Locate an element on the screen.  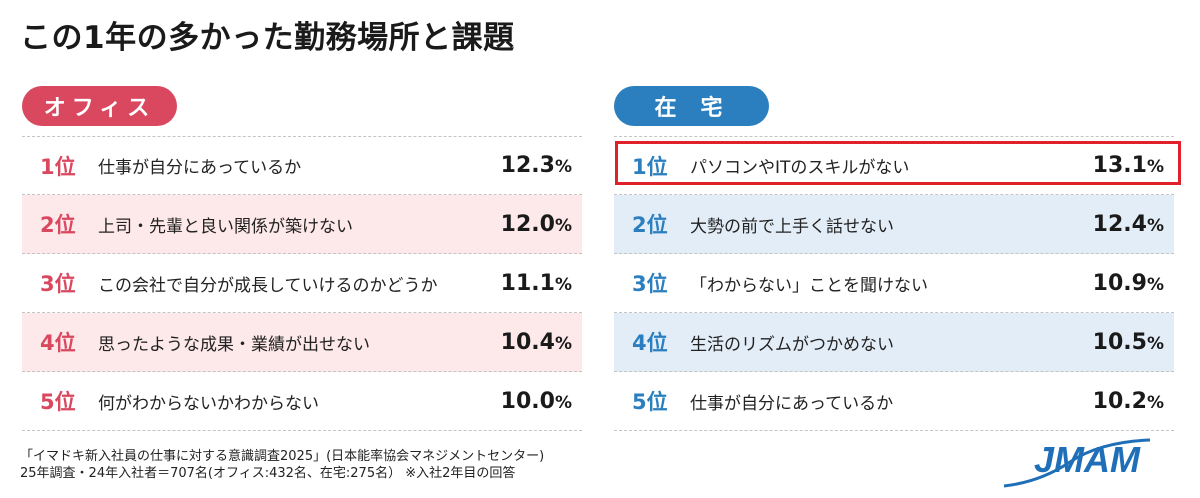
office-rank-row-3: 3位 この会社で自分が成長していけるのかどうか 11.1% is located at coordinates (302, 283).